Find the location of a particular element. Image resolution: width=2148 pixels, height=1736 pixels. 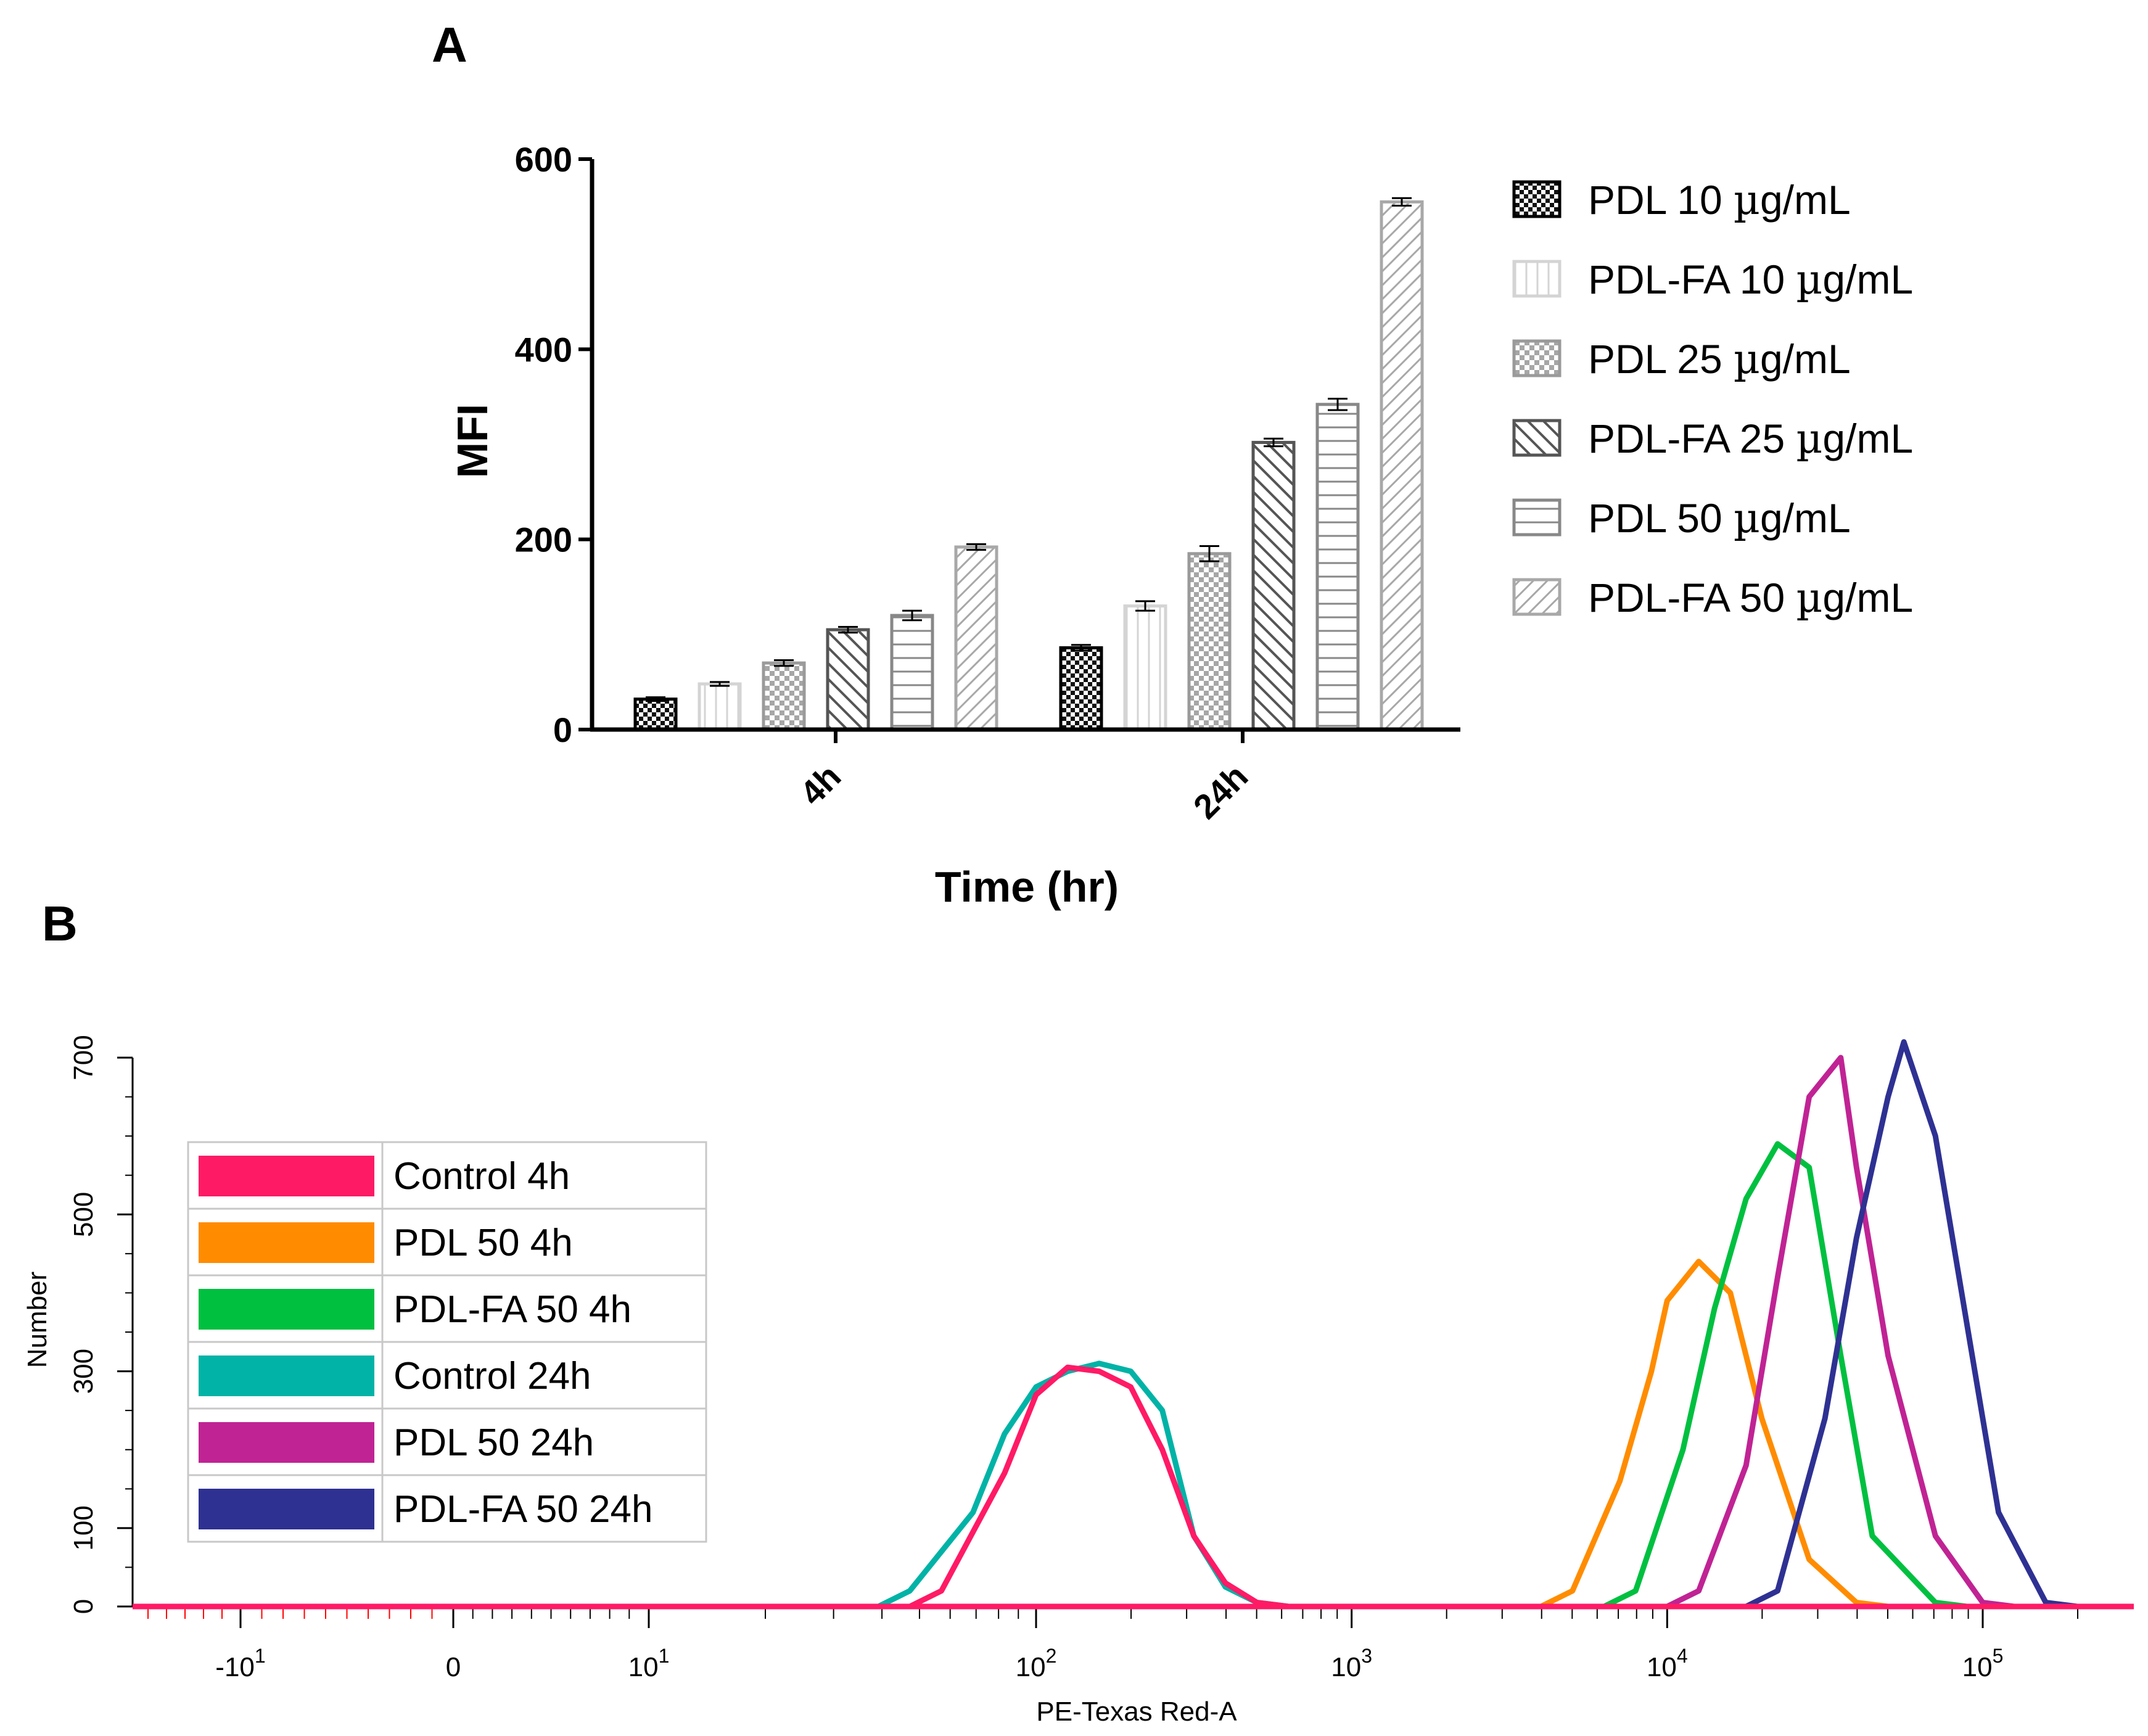

x-ticks-b: -101 0 10¹ 10² 10³ 10⁴ 10⁵ is located at coordinates (1113, 1644).